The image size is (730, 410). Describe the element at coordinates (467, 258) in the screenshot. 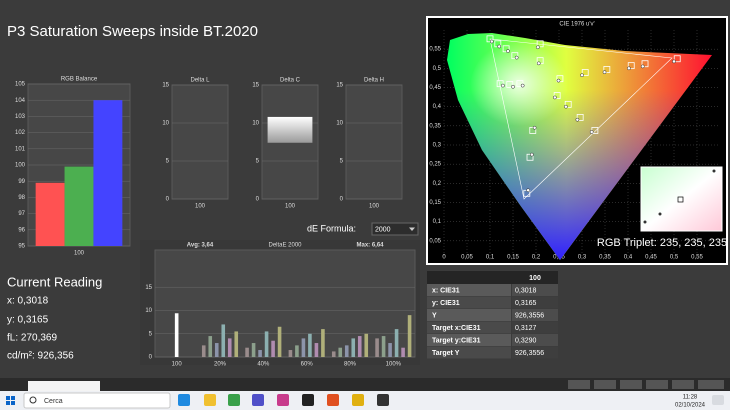

I see `x-tick-label: 0,05` at that location.